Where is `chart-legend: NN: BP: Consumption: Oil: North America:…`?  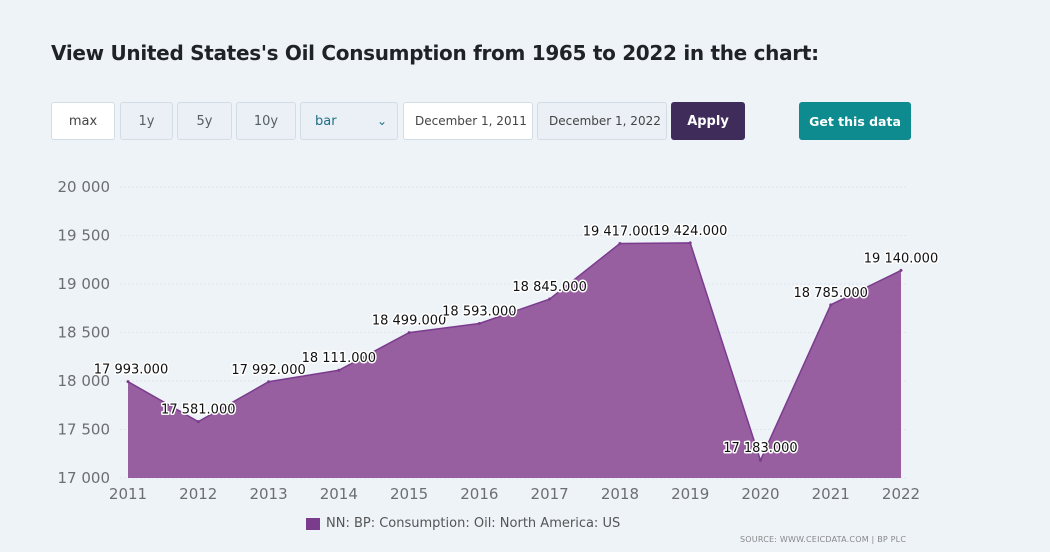 chart-legend: NN: BP: Consumption: Oil: North America:… is located at coordinates (463, 523).